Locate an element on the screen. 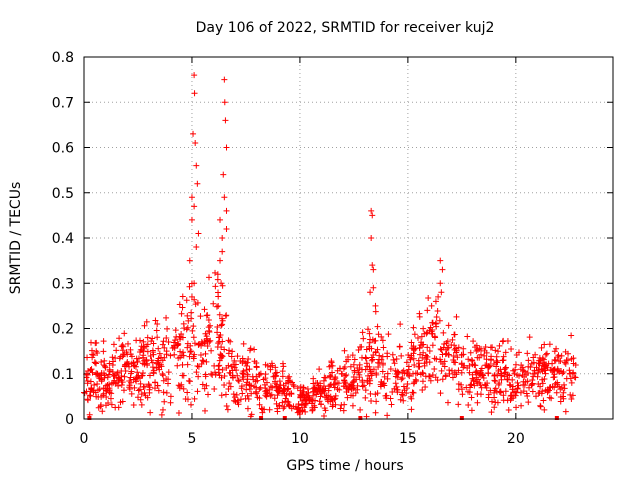 Image resolution: width=640 pixels, height=480 pixels. baseline-marker is located at coordinates (89, 418).